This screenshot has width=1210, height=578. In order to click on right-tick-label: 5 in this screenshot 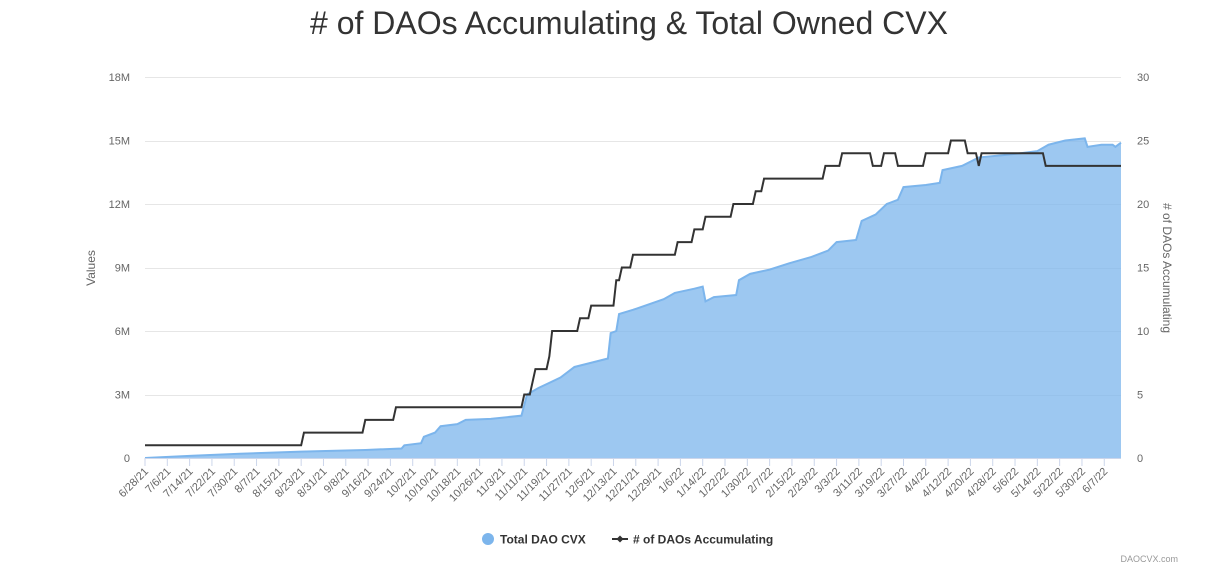, I will do `click(1140, 396)`.